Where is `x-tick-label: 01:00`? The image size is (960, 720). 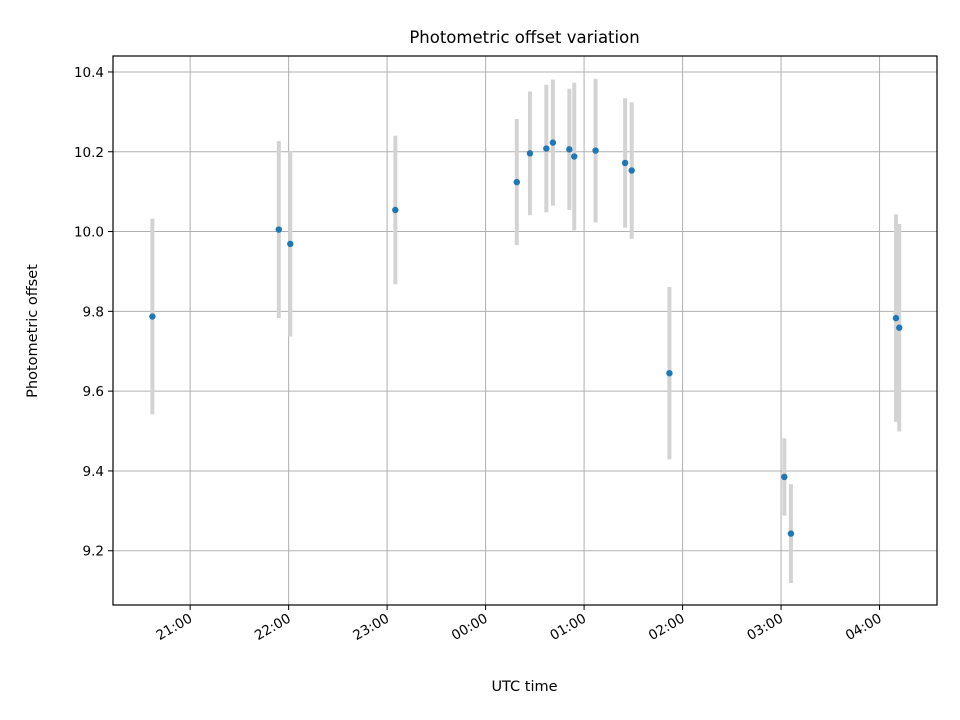 x-tick-label: 01:00 is located at coordinates (568, 627).